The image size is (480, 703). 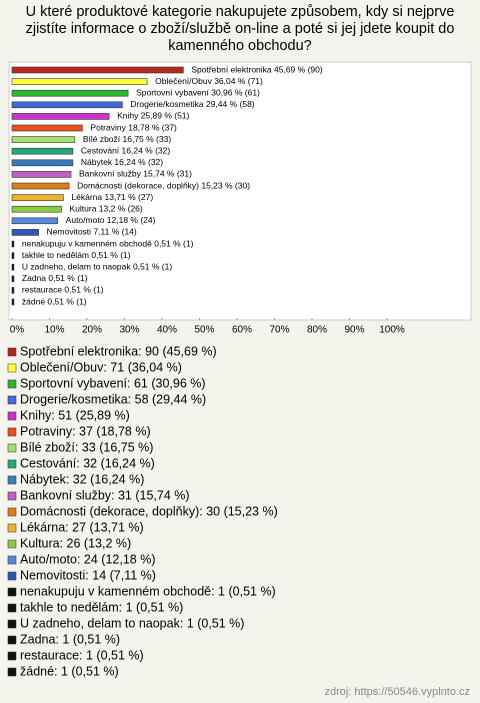 What do you see at coordinates (122, 162) in the screenshot?
I see `bar-label: Nábytek 16,24 % (32)` at bounding box center [122, 162].